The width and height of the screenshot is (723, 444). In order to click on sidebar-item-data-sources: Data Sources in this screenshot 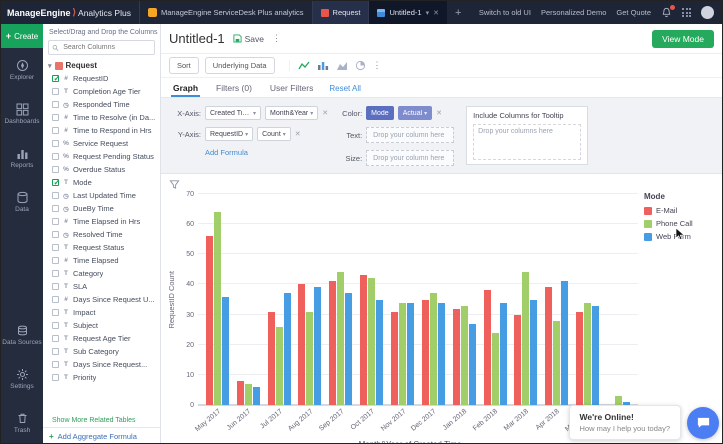, I will do `click(22, 335)`.